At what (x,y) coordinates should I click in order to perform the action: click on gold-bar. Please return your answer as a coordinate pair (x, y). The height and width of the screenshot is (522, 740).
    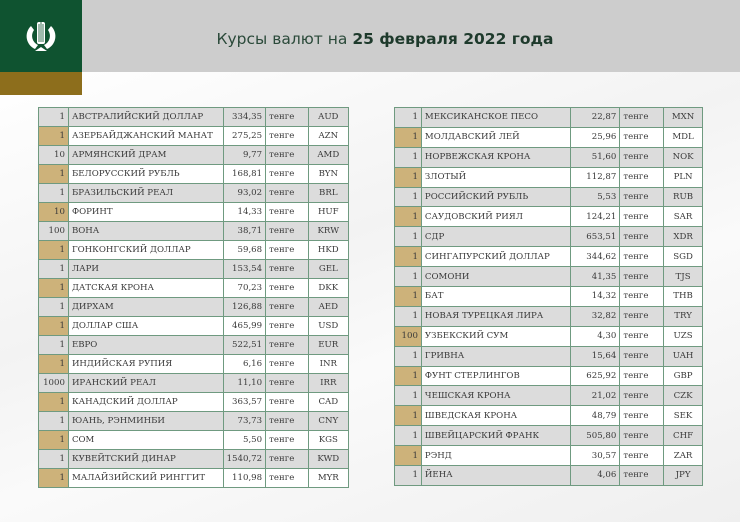
    Looking at the image, I should click on (41, 83).